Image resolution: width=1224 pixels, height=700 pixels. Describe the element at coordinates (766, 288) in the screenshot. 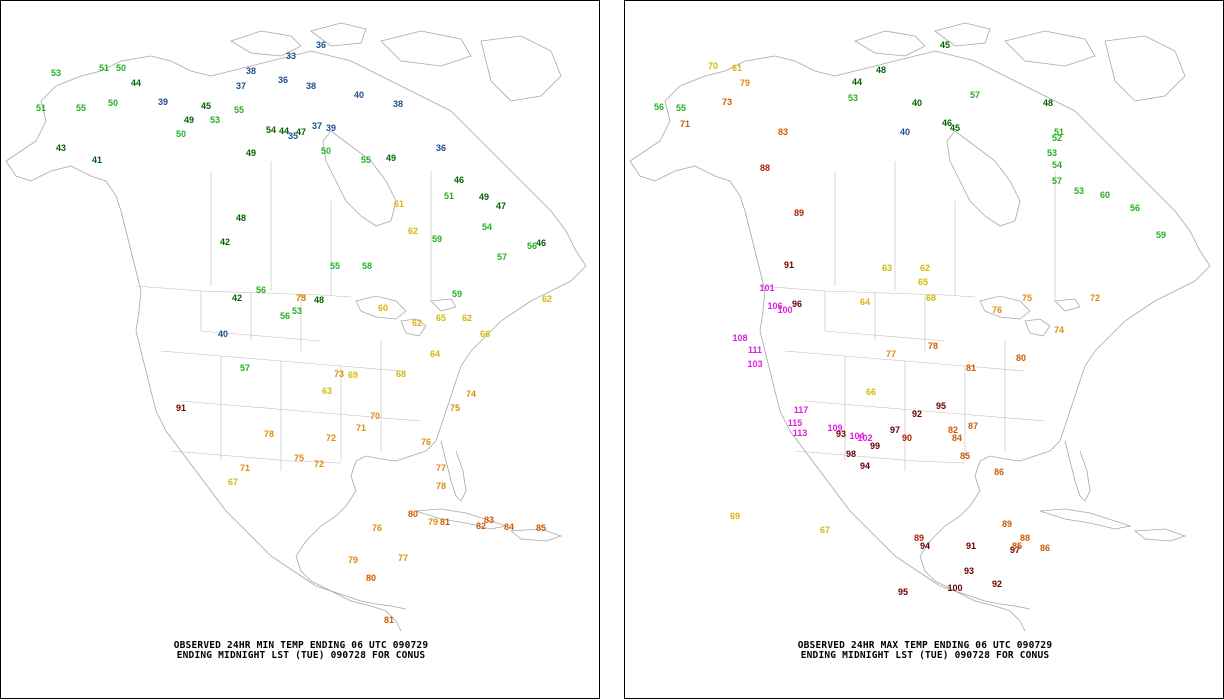

I see `station-temp-label: 101` at that location.